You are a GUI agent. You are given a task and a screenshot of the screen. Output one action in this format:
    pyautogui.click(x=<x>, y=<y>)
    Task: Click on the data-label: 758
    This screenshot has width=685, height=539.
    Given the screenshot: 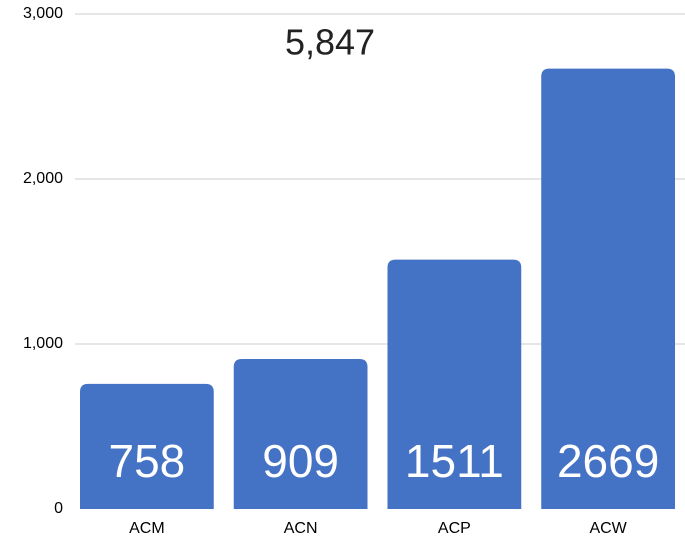 What is the action you would take?
    pyautogui.click(x=147, y=461)
    